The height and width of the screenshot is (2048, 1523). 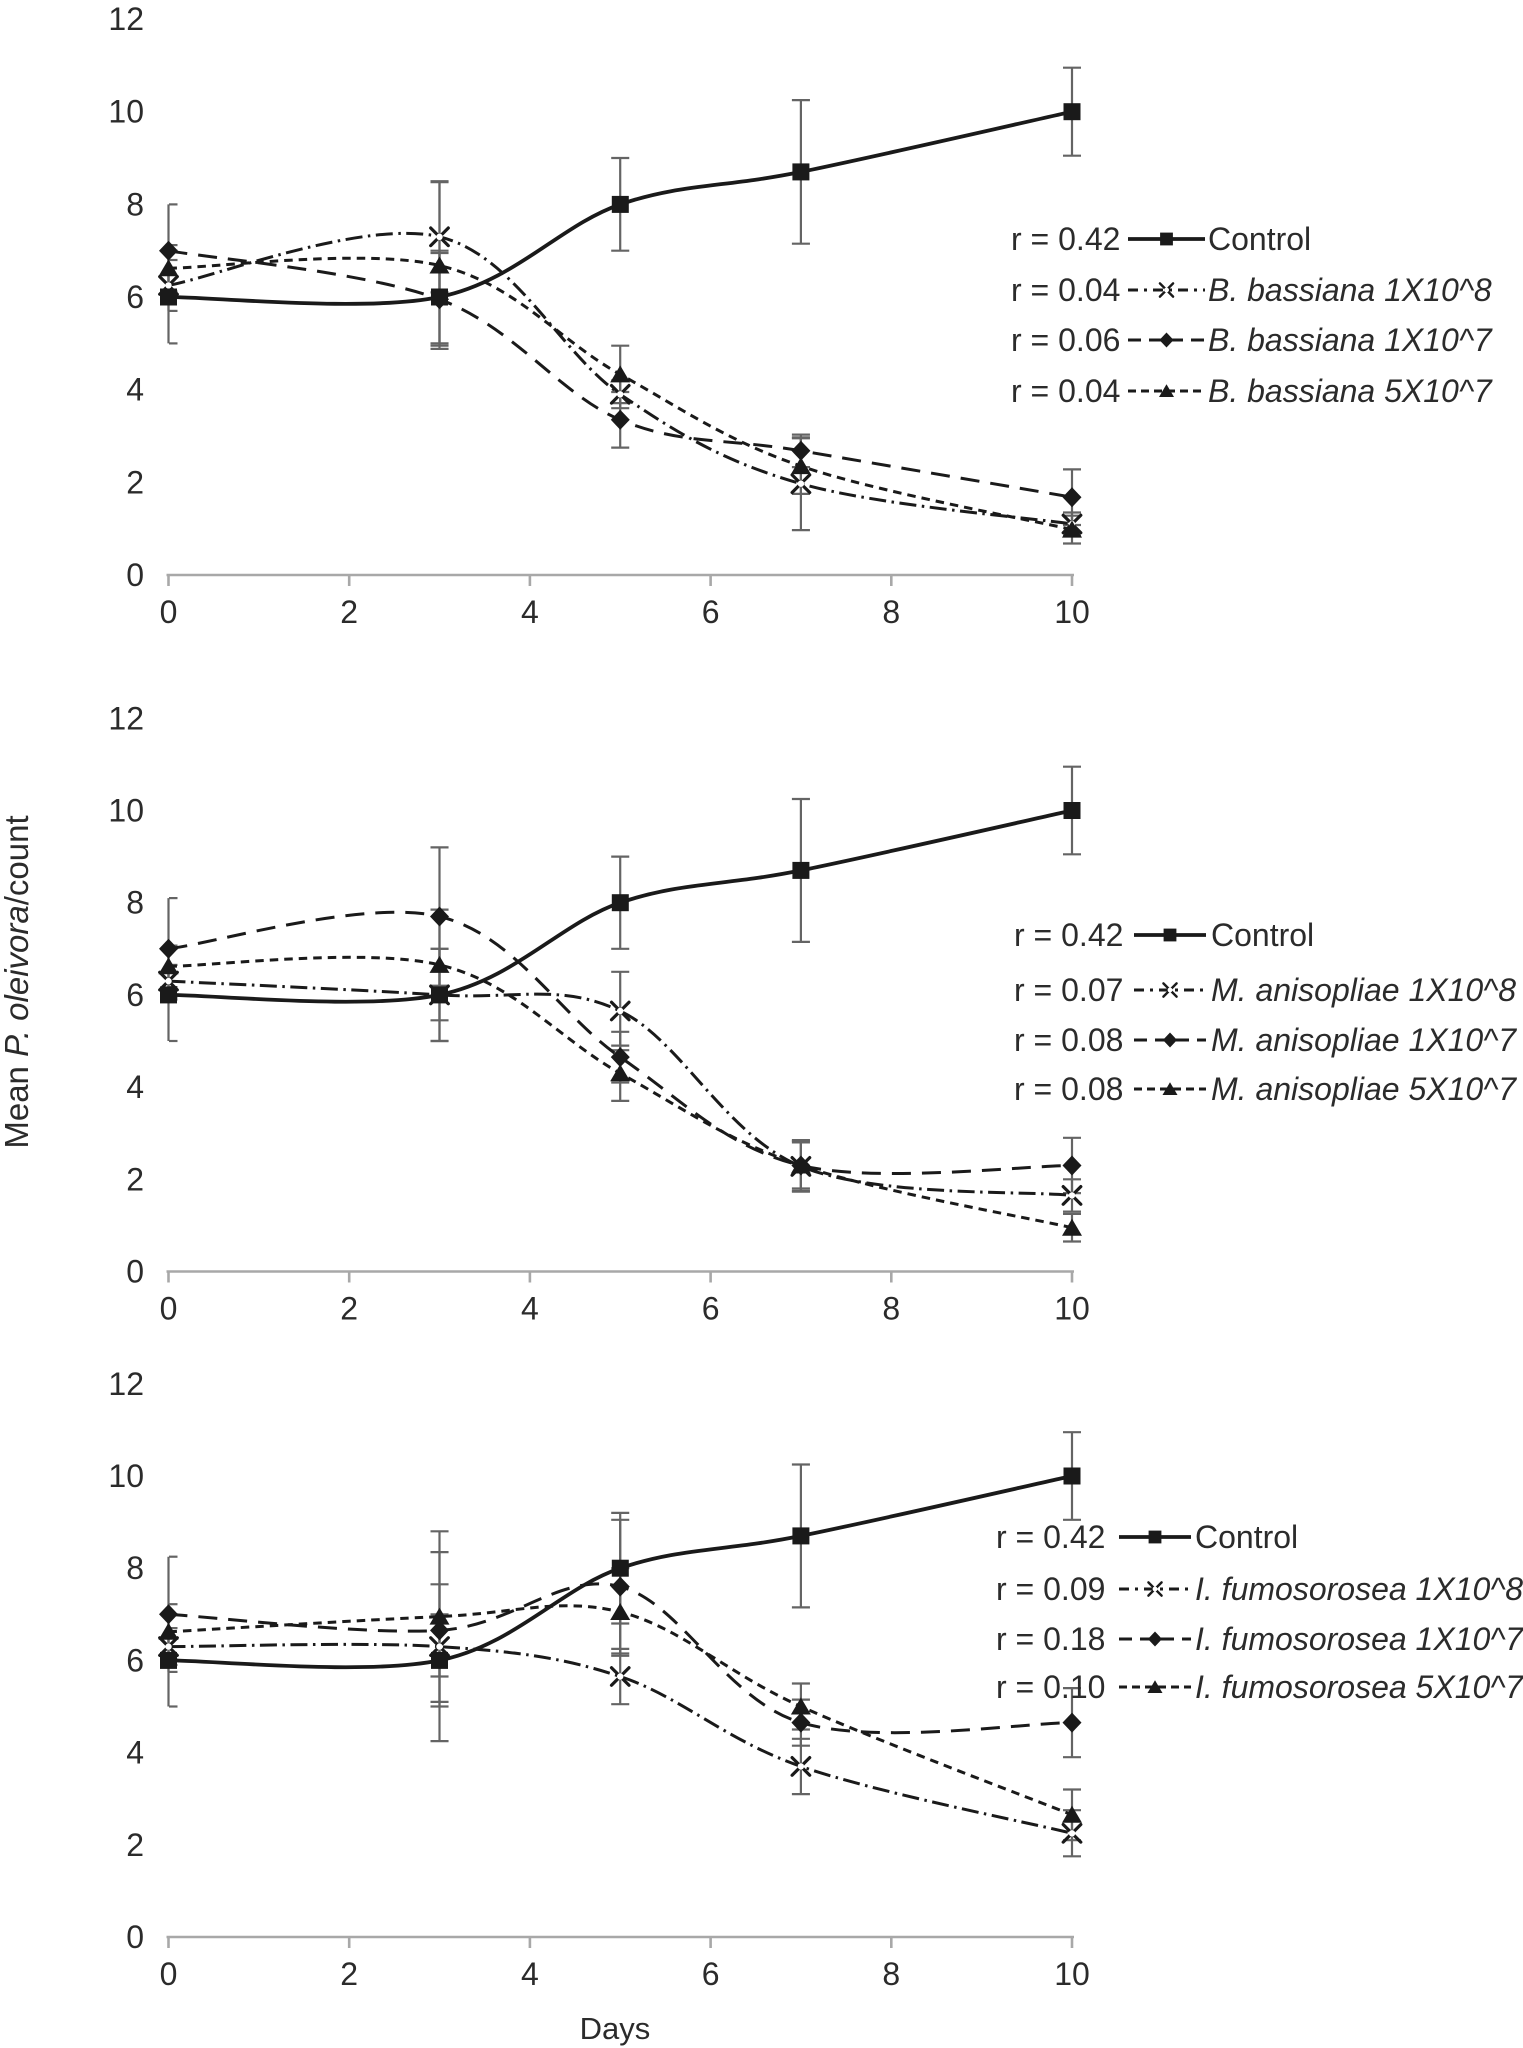 What do you see at coordinates (17, 981) in the screenshot?
I see `svg-text: Mean P. oleivora/count` at bounding box center [17, 981].